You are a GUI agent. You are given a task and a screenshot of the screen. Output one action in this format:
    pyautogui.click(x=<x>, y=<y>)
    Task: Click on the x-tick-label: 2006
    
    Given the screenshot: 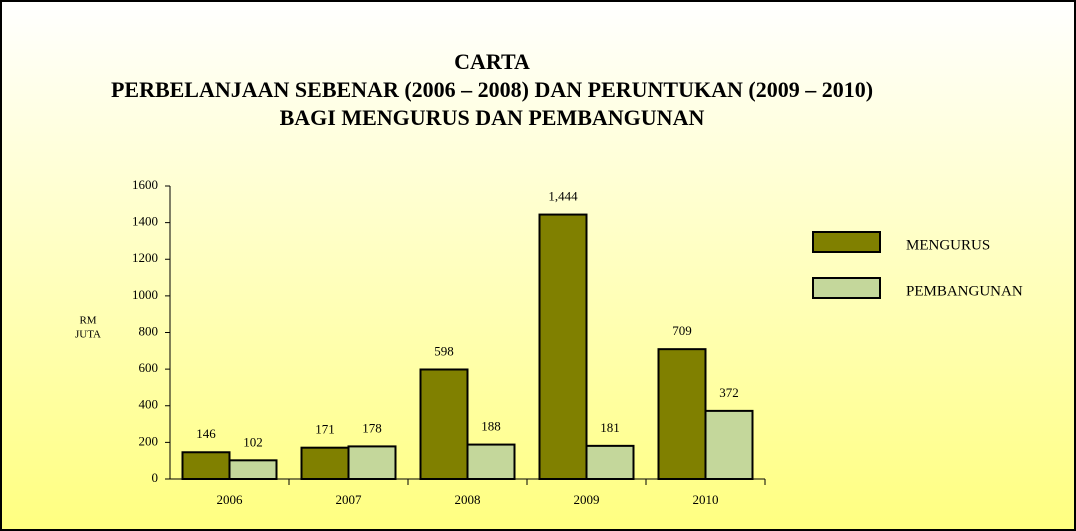 What is the action you would take?
    pyautogui.click(x=230, y=499)
    